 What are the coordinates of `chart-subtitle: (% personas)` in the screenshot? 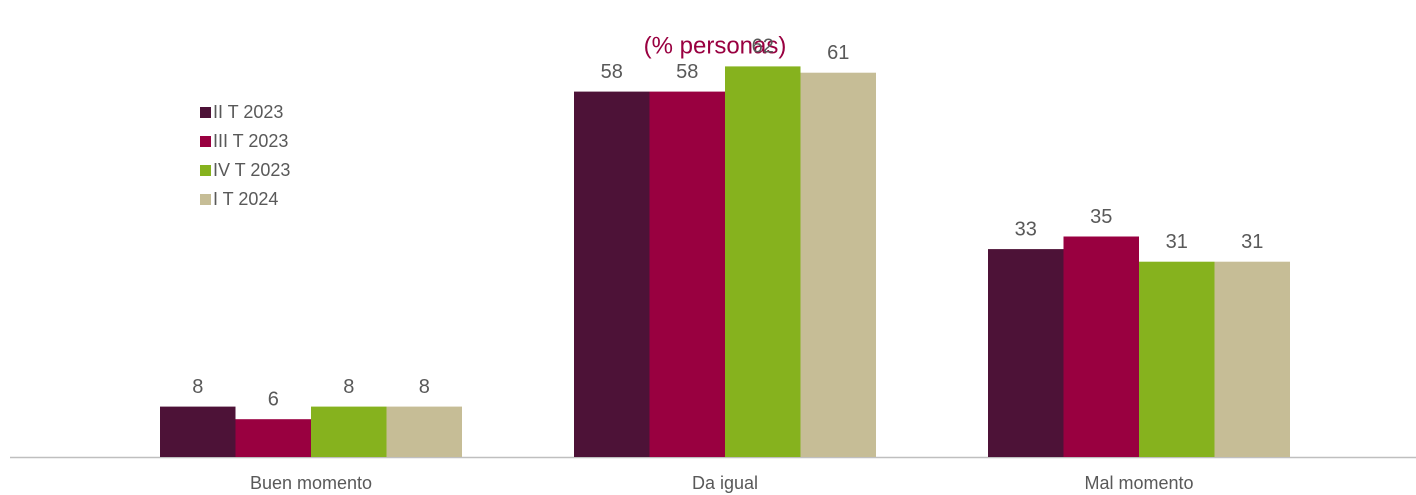 It's located at (715, 45).